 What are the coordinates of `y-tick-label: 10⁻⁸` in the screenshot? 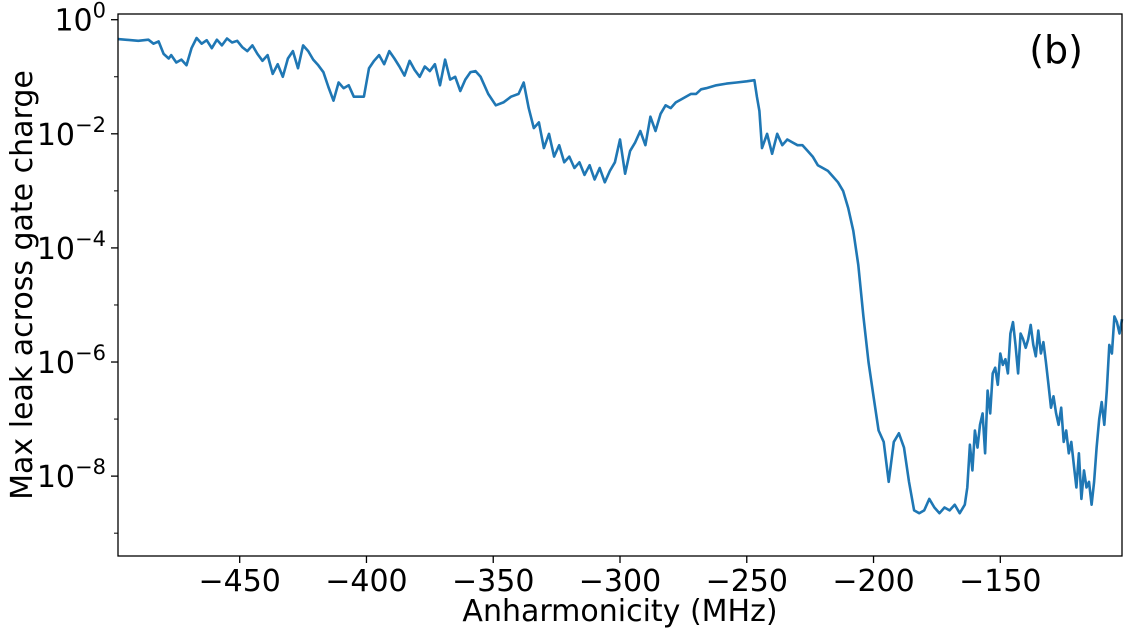 It's located at (71, 475).